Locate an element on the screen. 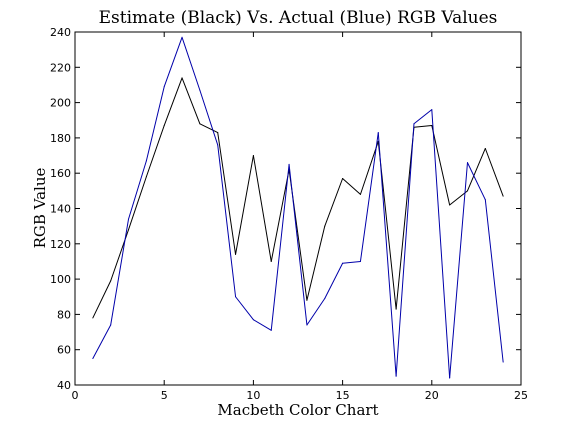 This screenshot has width=576, height=432. x-tick-label: 0 is located at coordinates (75, 395).